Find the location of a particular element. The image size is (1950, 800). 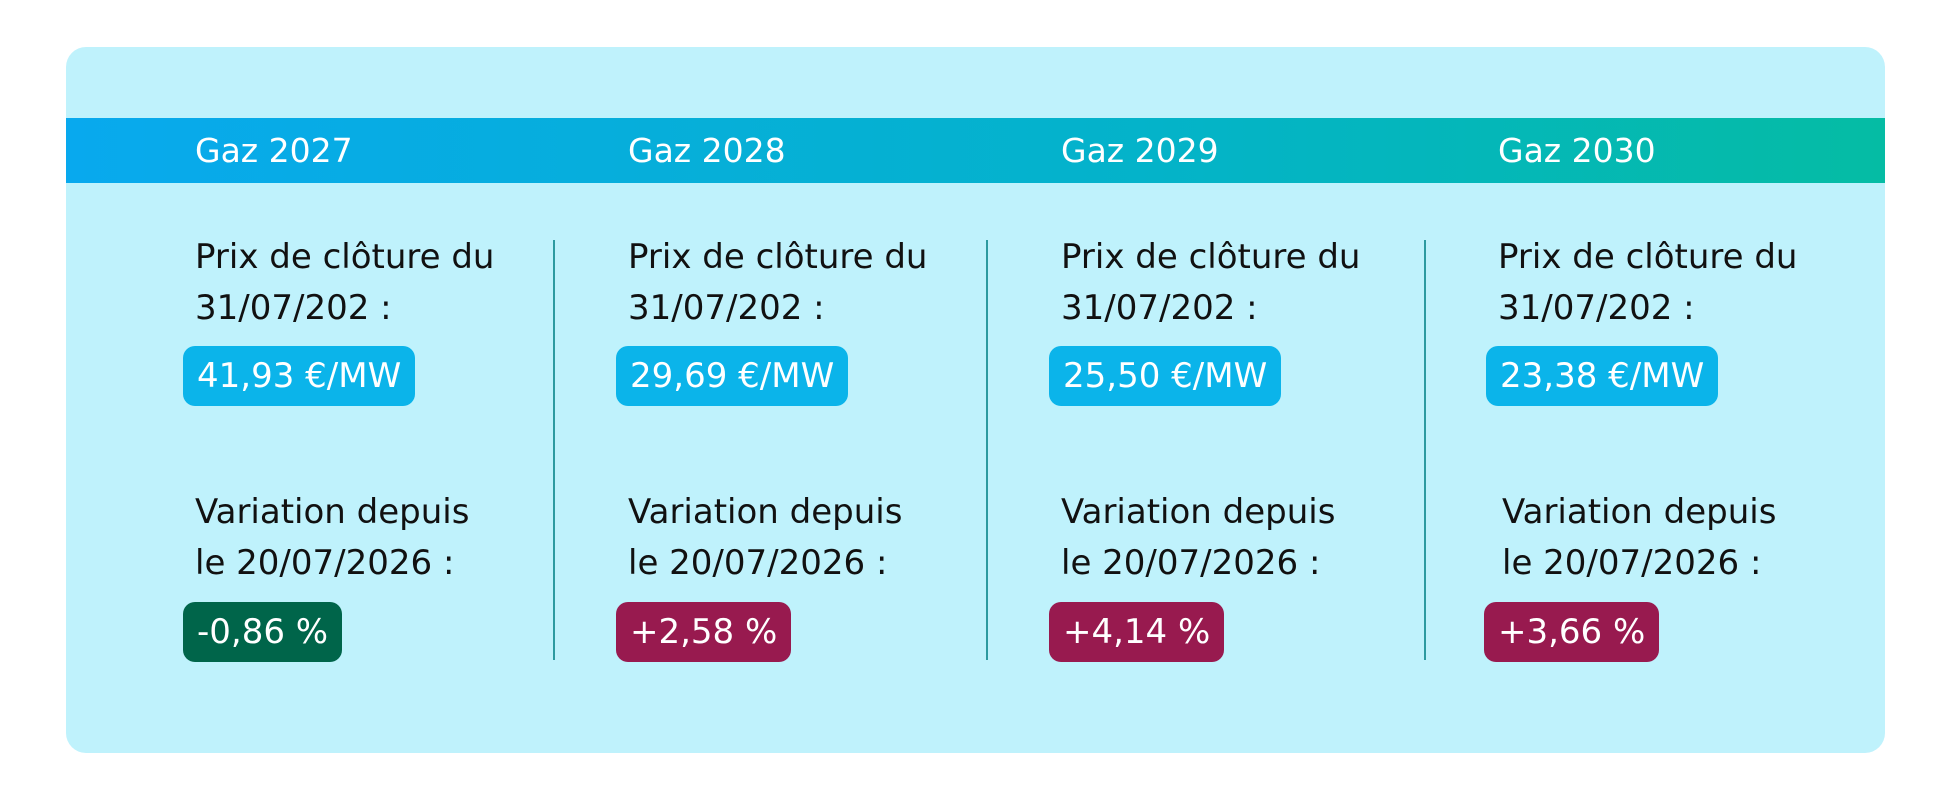

variation-badge: -0,86 % is located at coordinates (263, 632).